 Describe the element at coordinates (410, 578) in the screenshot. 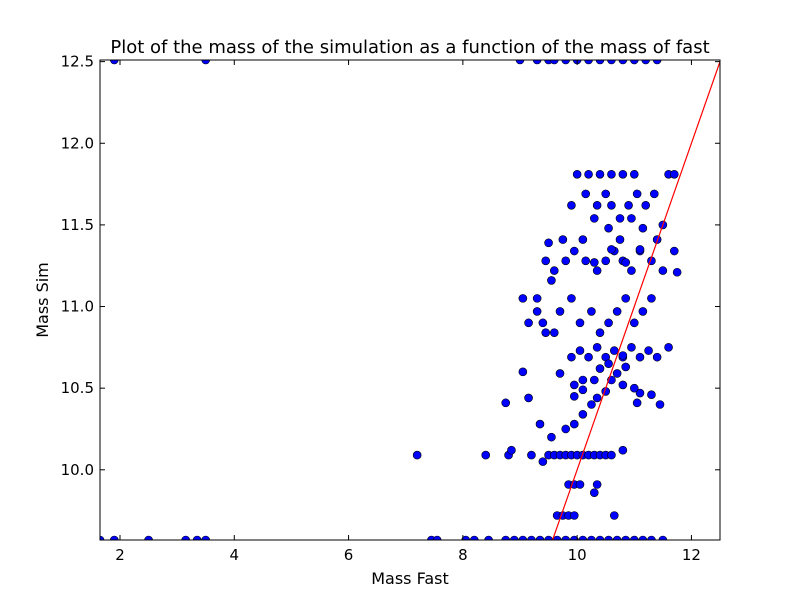

I see `x-axis-label: Mass Fast` at that location.